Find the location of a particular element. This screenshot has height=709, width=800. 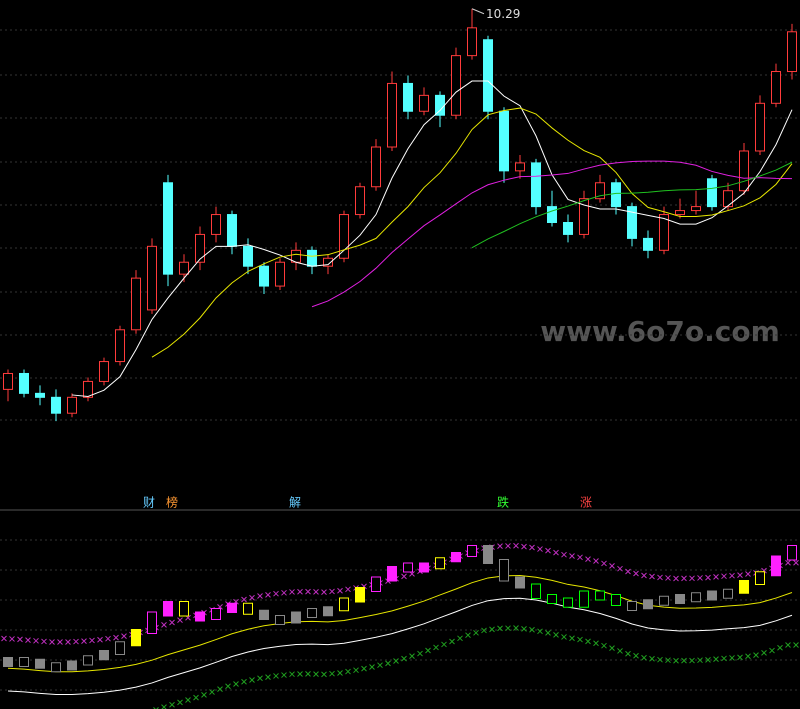

signal-label: 跌 is located at coordinates (503, 502).